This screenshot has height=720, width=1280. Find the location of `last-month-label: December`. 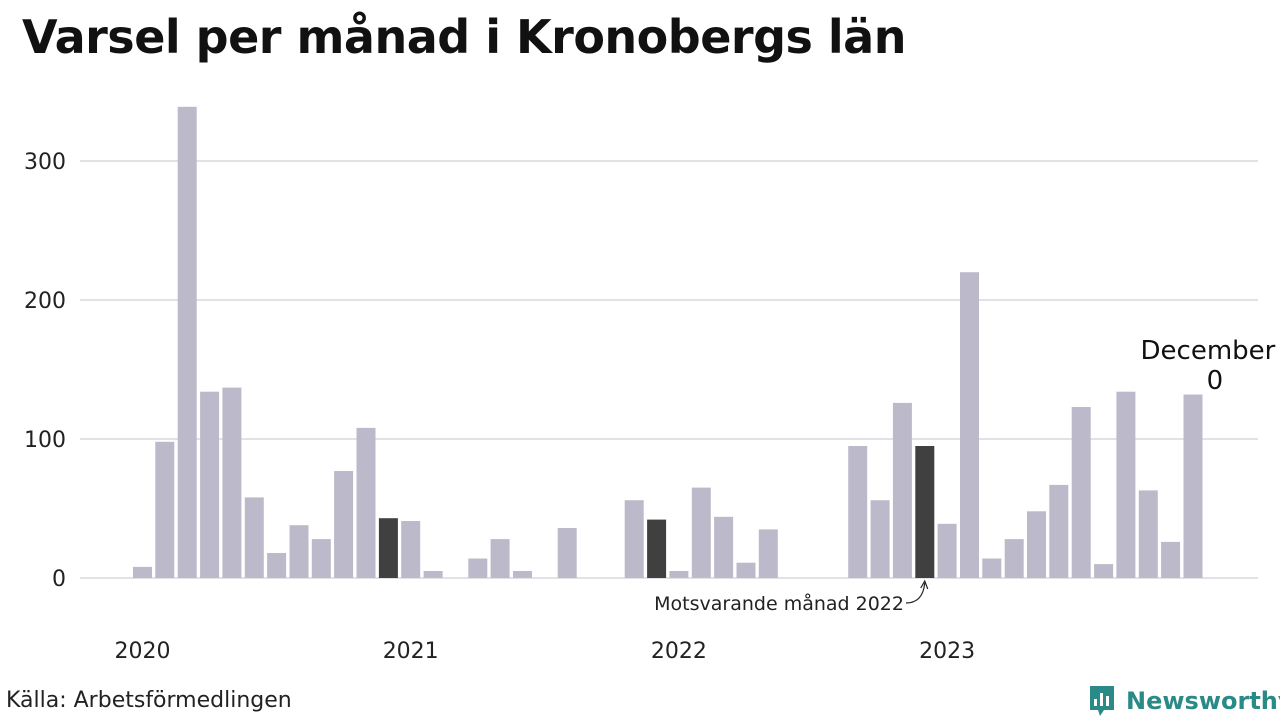

last-month-label: December is located at coordinates (1208, 351).